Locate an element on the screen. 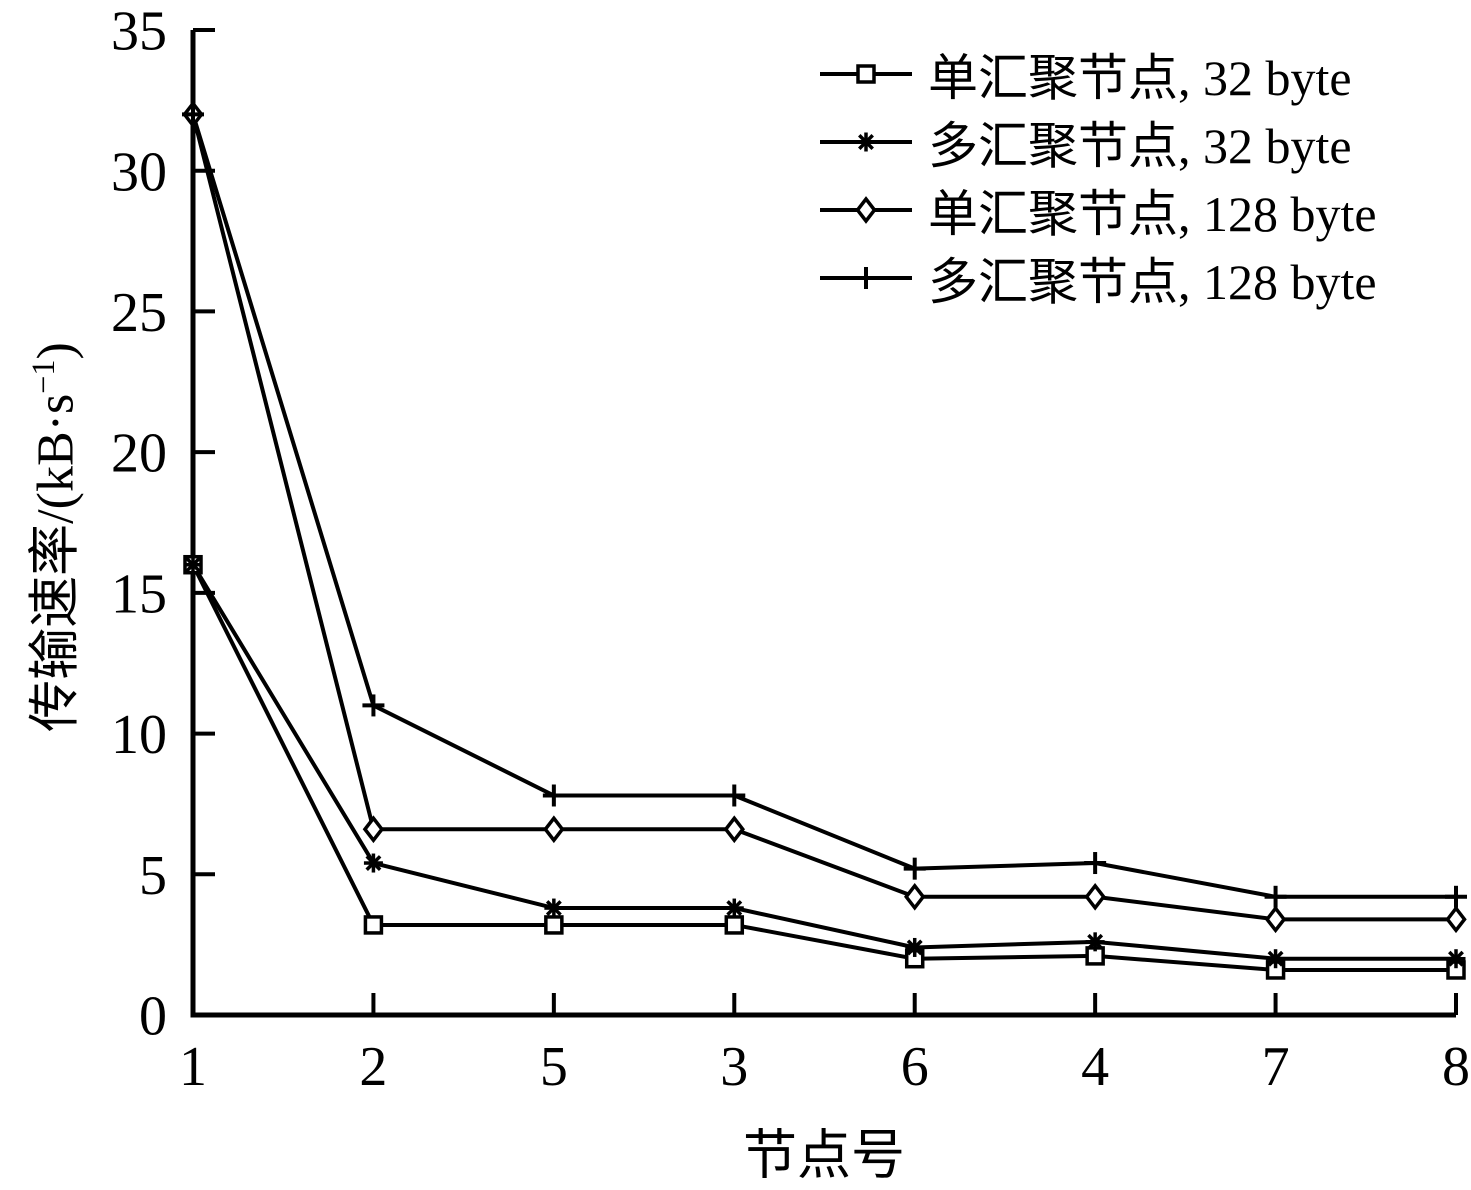  x-axis-title: 节点号 is located at coordinates (824, 1155).